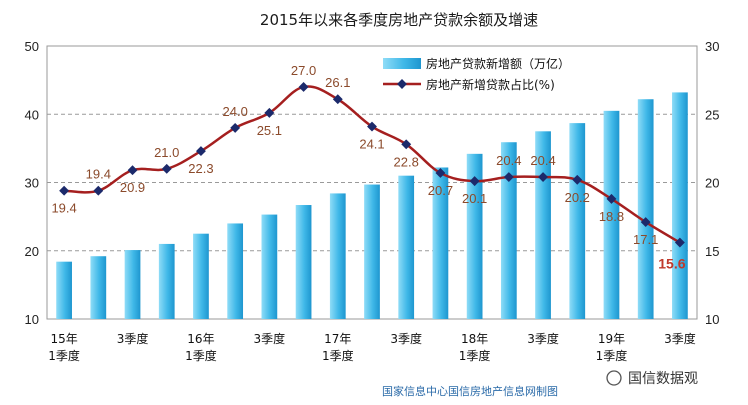  I want to click on right-axis-tick-label: 20, so click(712, 183).